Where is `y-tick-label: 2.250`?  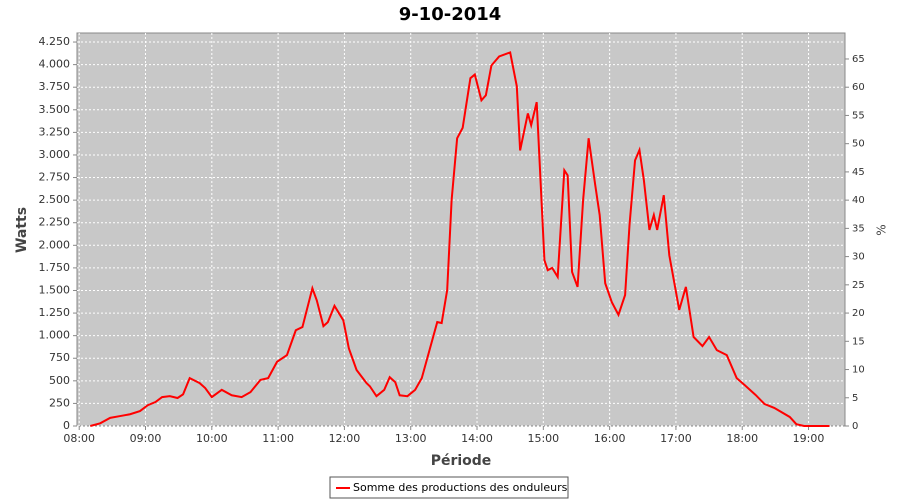
y-tick-label: 2.250 is located at coordinates (55, 222).